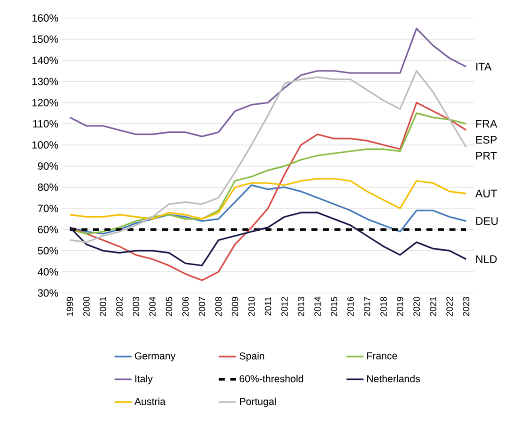 The width and height of the screenshot is (531, 437). Describe the element at coordinates (155, 357) in the screenshot. I see `legend-label: Germany` at that location.